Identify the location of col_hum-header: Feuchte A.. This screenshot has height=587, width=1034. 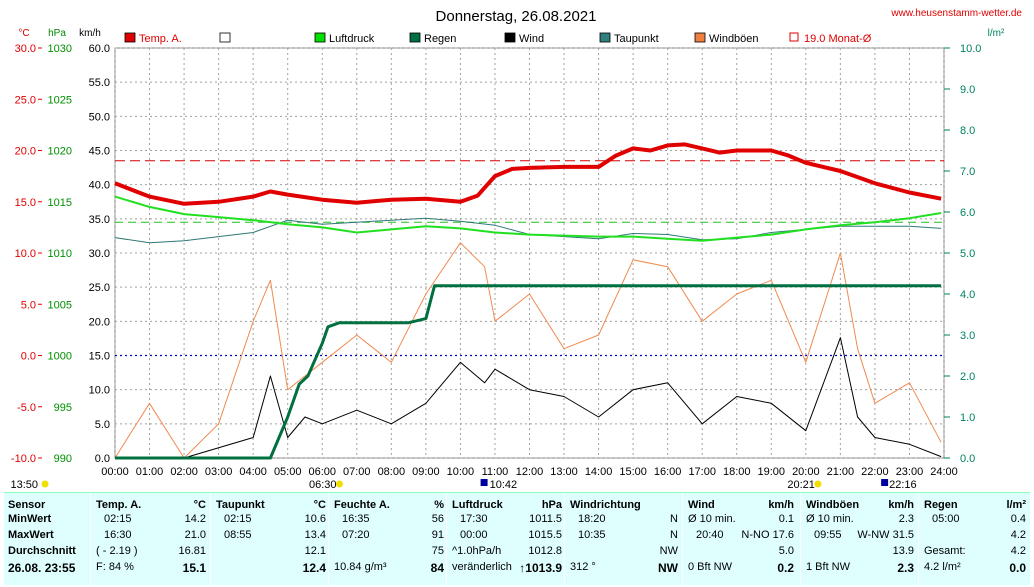
(362, 505).